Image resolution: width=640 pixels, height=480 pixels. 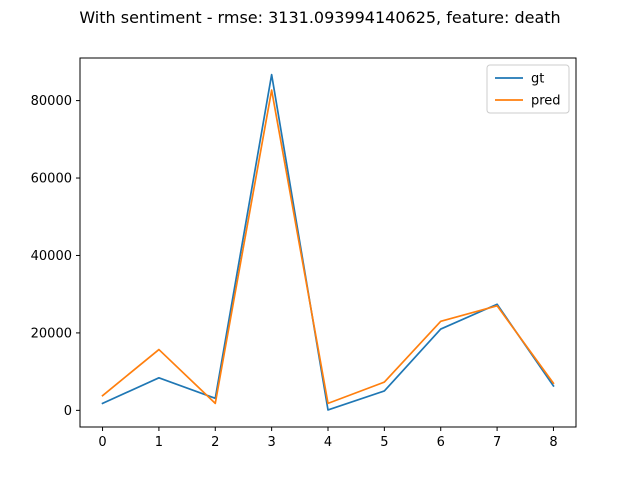 I want to click on x-tick-label: 7, so click(x=497, y=442).